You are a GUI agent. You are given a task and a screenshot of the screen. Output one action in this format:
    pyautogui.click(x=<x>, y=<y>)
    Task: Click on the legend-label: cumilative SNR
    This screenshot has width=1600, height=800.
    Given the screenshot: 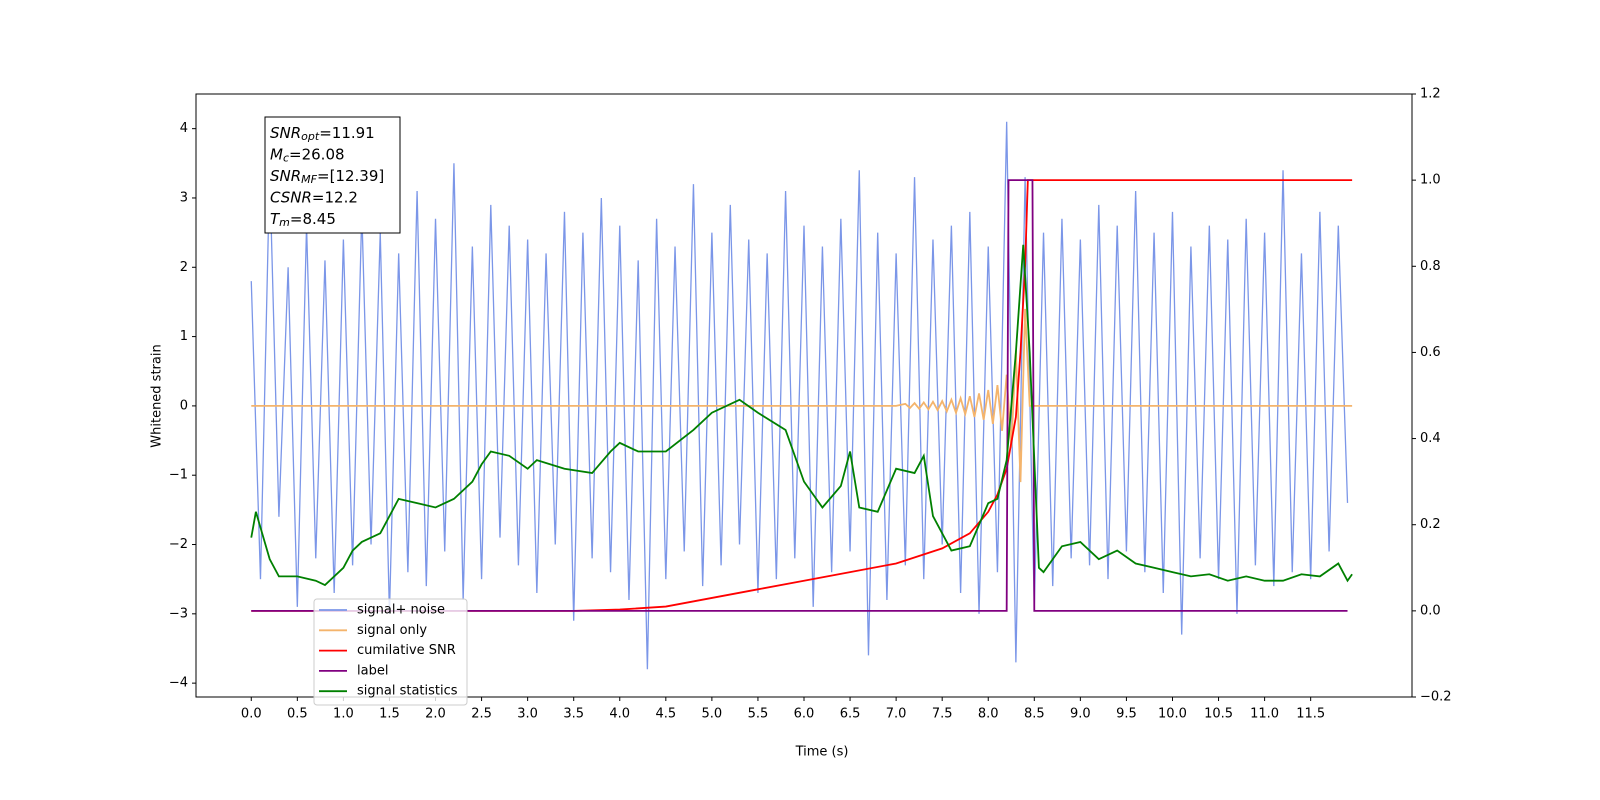 What is the action you would take?
    pyautogui.click(x=406, y=650)
    